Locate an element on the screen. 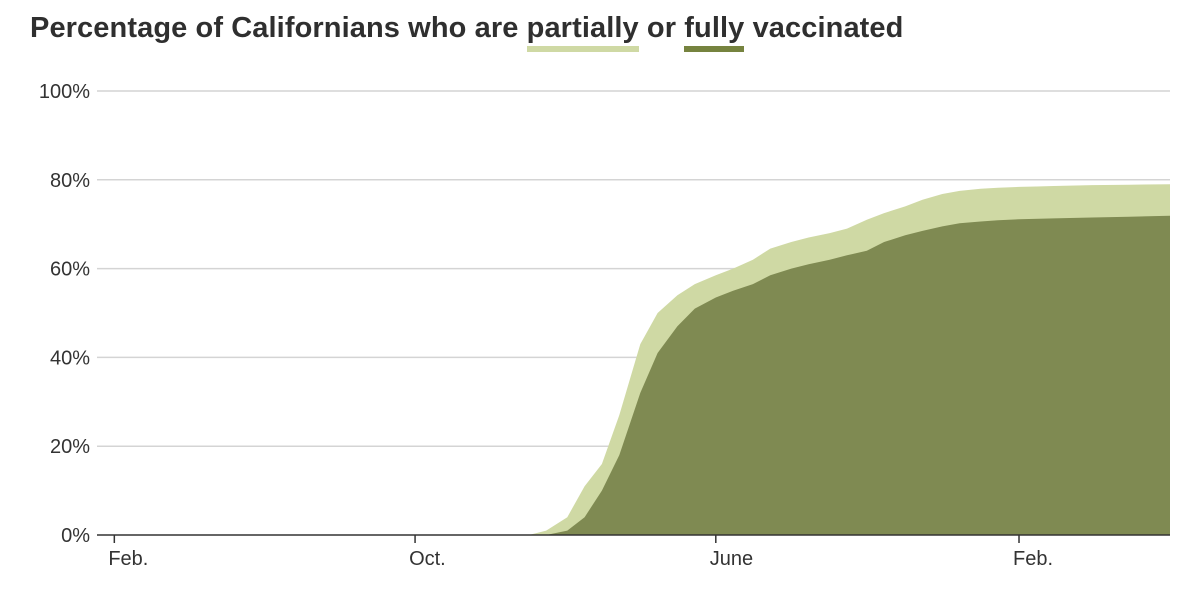 This screenshot has height=594, width=1200. title-fully-key: fully is located at coordinates (714, 33).